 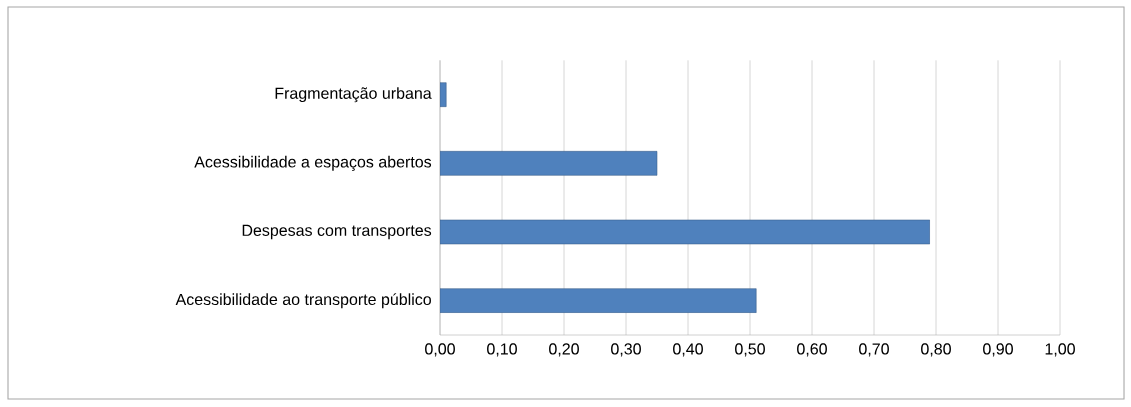 I want to click on x-tick-label: 0,40, so click(x=688, y=350).